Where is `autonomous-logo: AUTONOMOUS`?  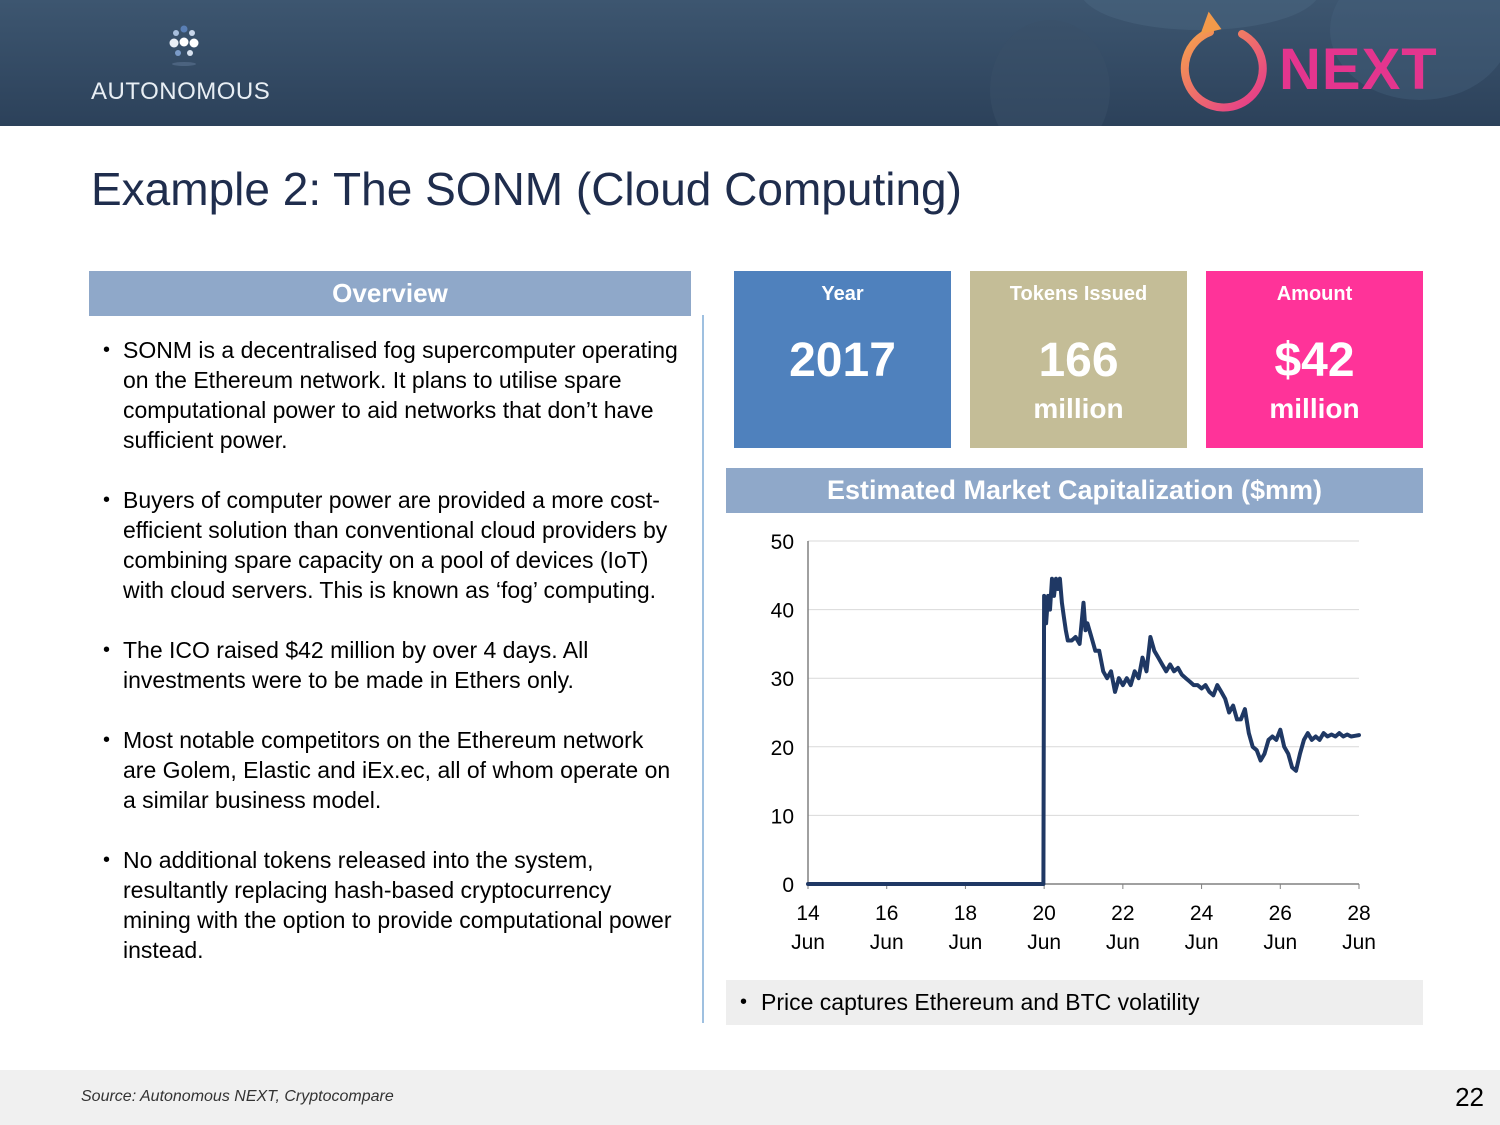
autonomous-logo: AUTONOMOUS is located at coordinates (183, 69).